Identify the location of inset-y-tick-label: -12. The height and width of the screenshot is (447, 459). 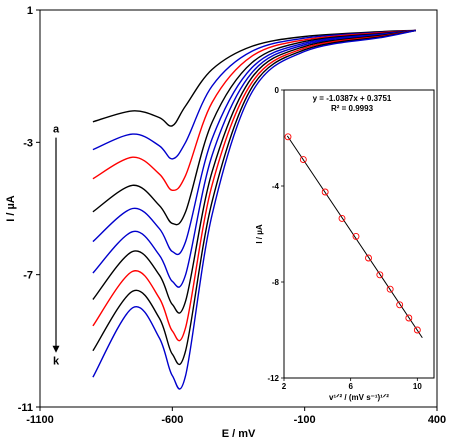
(273, 378).